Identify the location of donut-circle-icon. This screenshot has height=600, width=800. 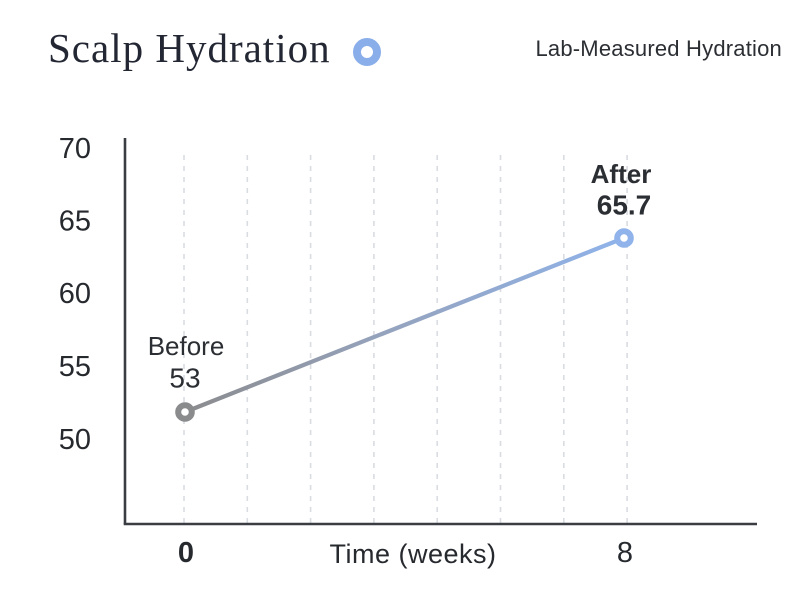
(367, 52).